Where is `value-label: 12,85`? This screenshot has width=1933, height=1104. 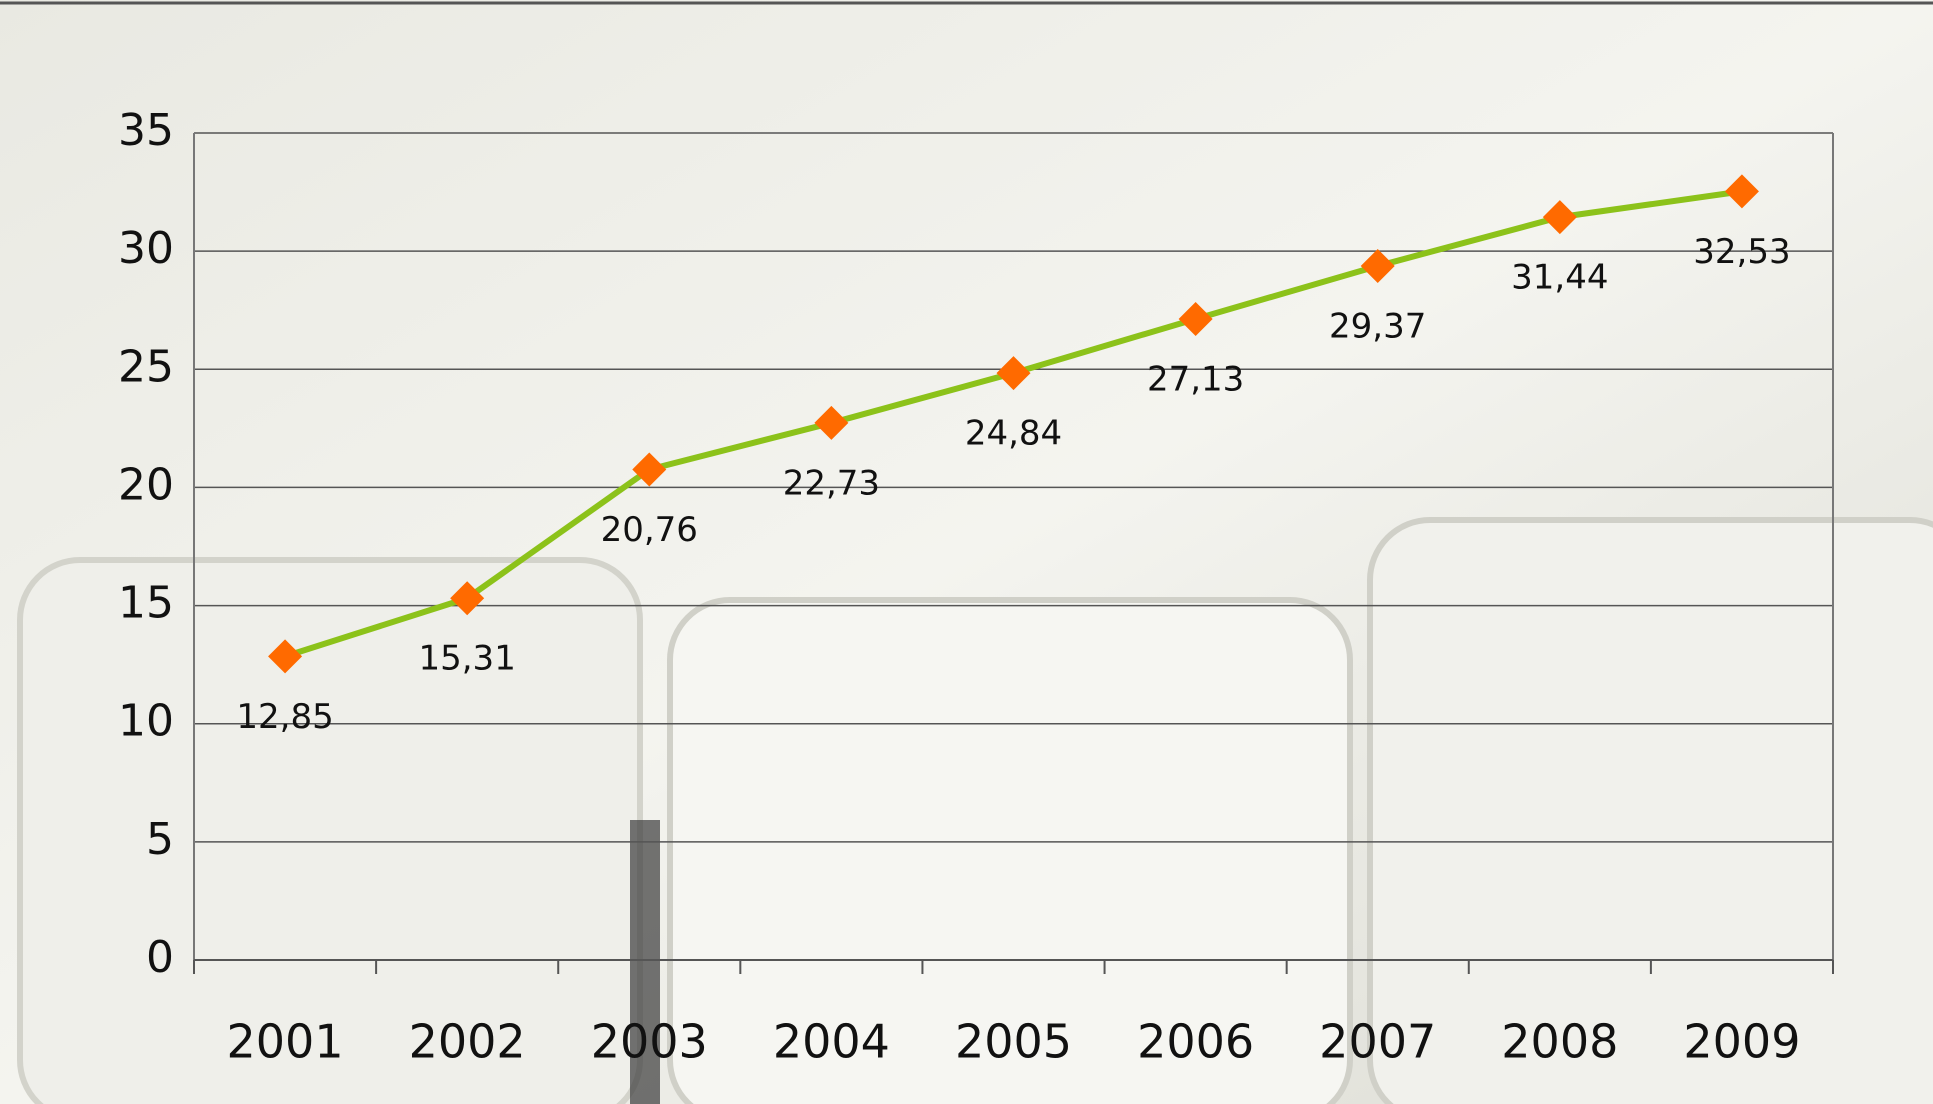
value-label: 12,85 is located at coordinates (284, 717).